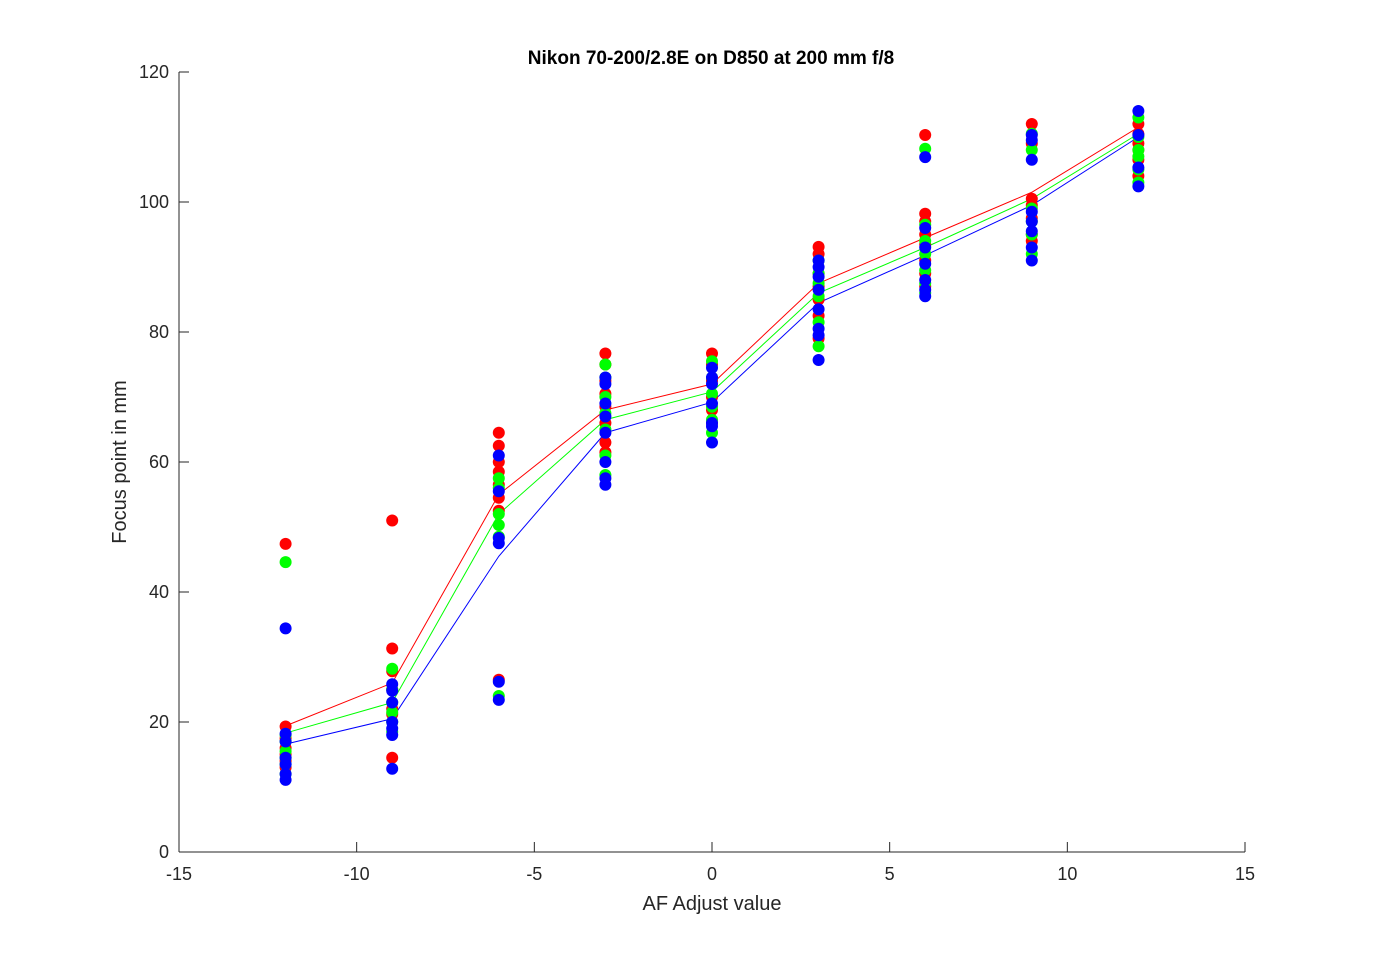 The image size is (1375, 956). I want to click on x-tick-label: -5, so click(534, 874).